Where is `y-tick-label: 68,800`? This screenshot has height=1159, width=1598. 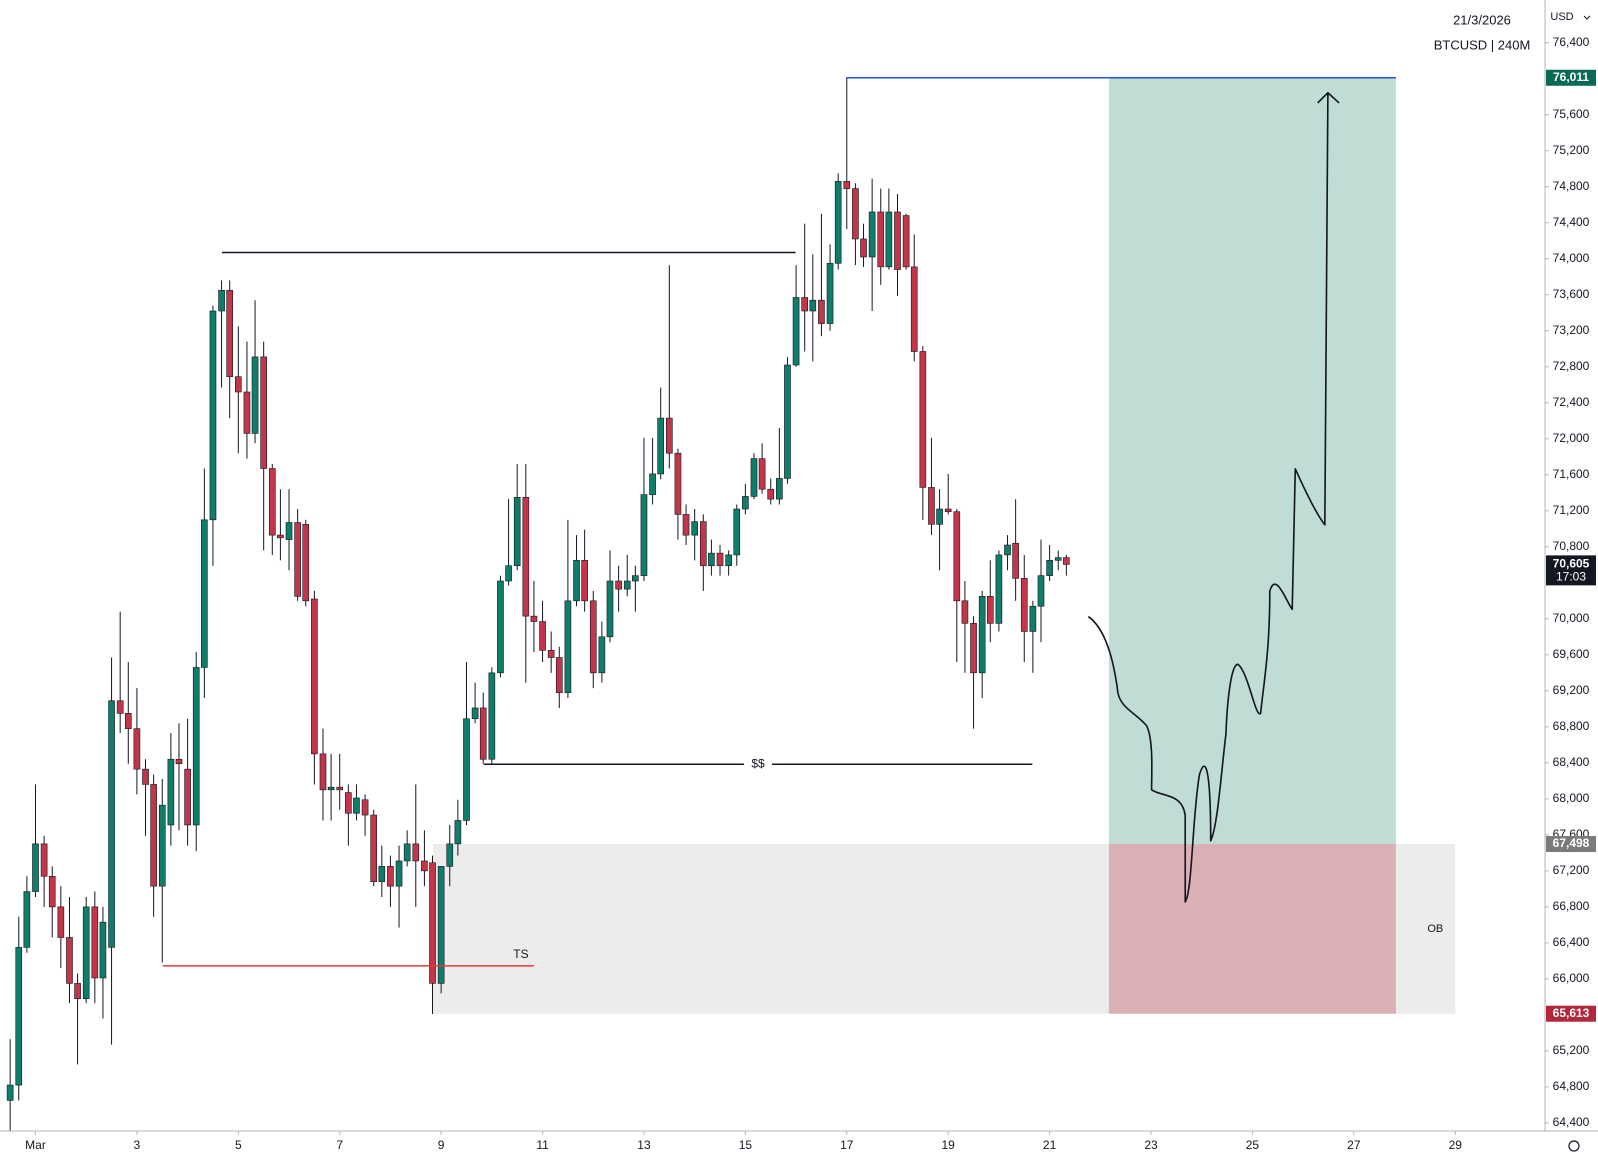
y-tick-label: 68,800 is located at coordinates (1571, 726).